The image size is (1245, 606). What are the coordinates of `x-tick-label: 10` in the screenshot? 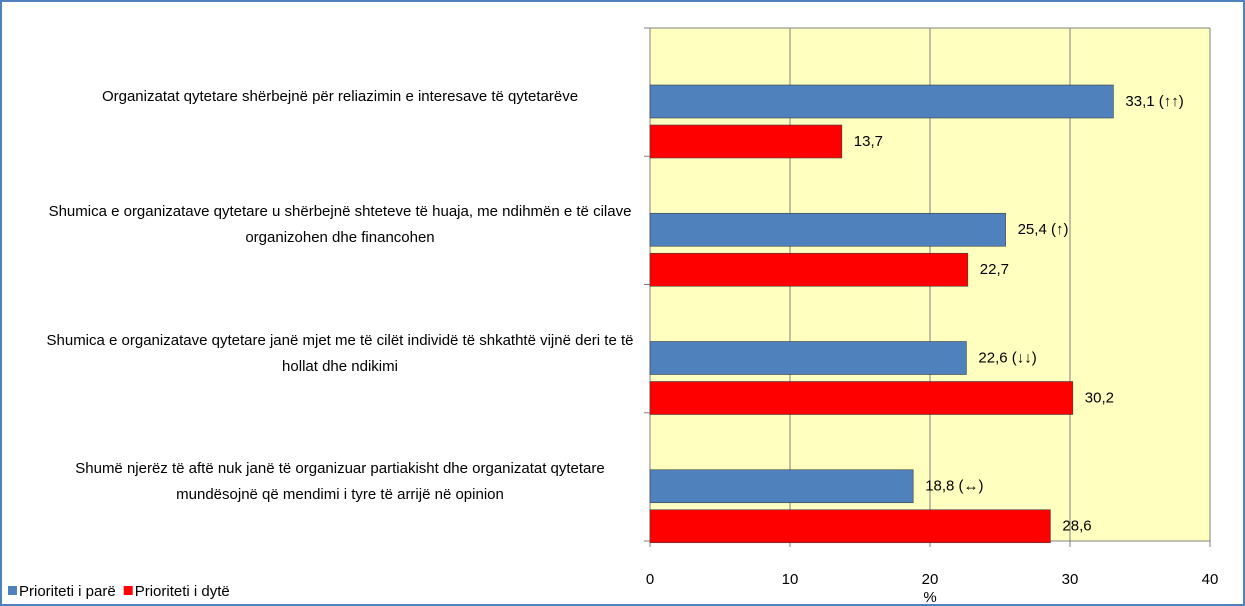 It's located at (790, 579).